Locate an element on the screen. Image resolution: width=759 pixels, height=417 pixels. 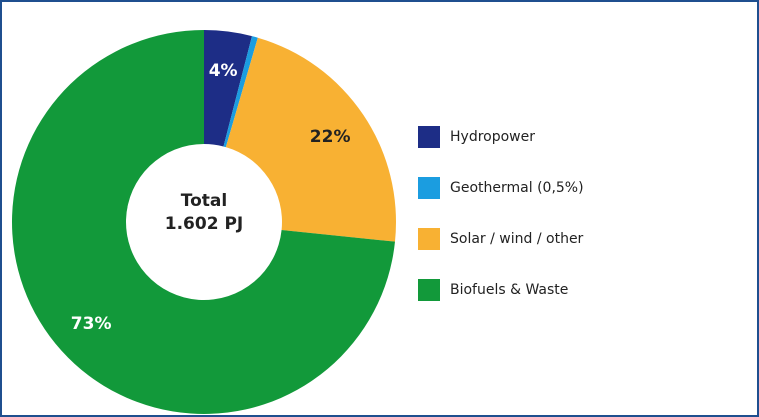
legend-label: Geothermal (0,5%) is located at coordinates (517, 188).